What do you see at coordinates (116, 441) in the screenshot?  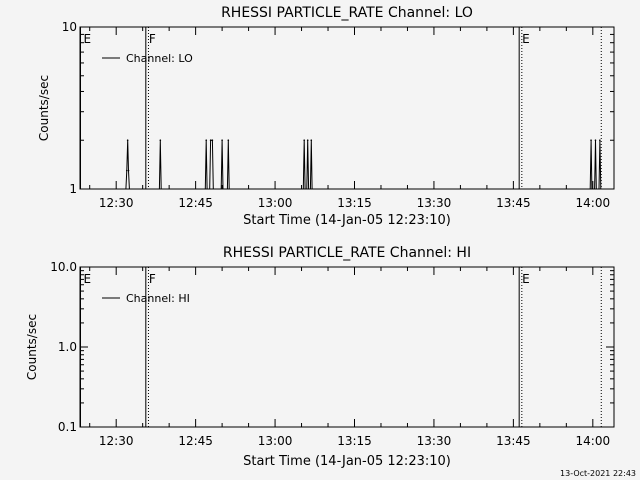 I see `panel2-x-tick-label: 12:30` at bounding box center [116, 441].